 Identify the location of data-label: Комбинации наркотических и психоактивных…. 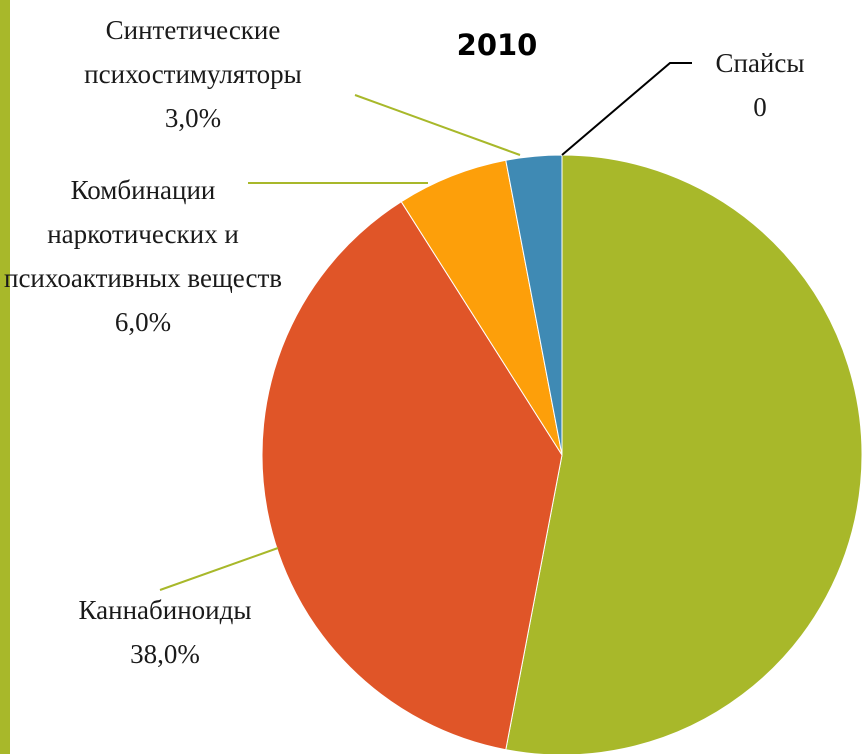
(143, 256).